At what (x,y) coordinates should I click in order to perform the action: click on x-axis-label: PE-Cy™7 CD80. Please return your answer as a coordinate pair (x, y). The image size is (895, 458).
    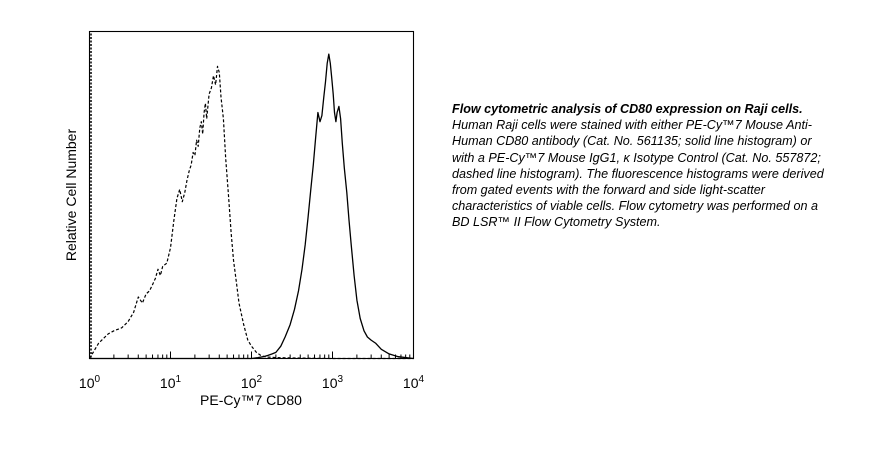
    Looking at the image, I should click on (251, 400).